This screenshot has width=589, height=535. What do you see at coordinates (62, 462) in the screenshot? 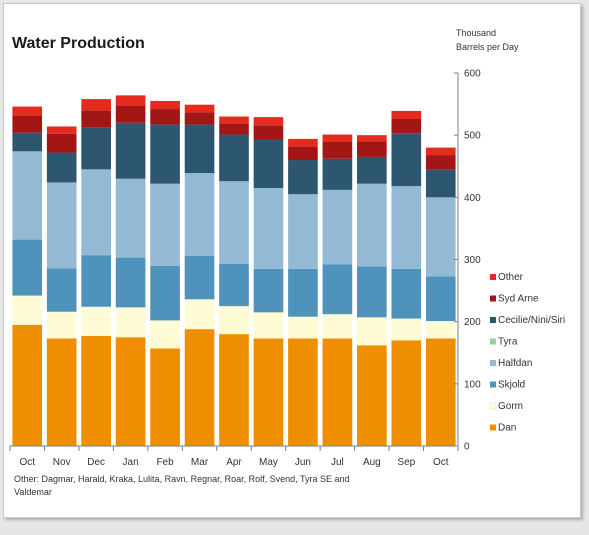
I see `x-tick-label: Nov` at bounding box center [62, 462].